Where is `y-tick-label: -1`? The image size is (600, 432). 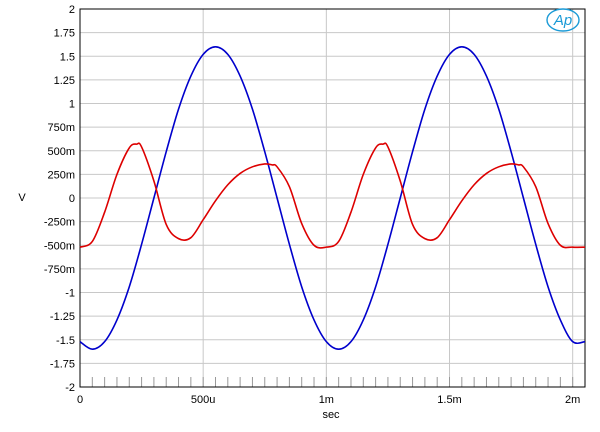 y-tick-label: -1 is located at coordinates (70, 294).